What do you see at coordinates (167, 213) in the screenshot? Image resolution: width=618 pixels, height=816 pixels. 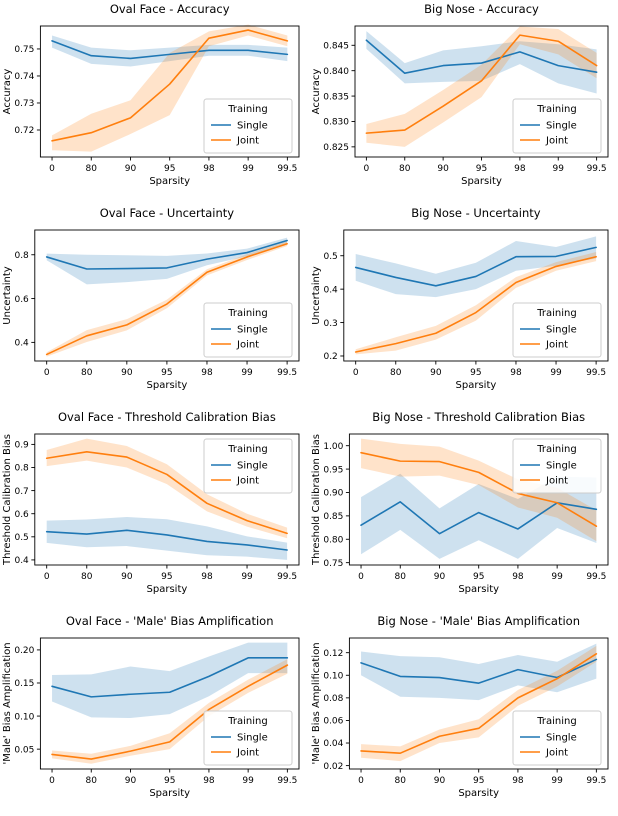 I see `chart-title: Oval Face - Uncertainty` at bounding box center [167, 213].